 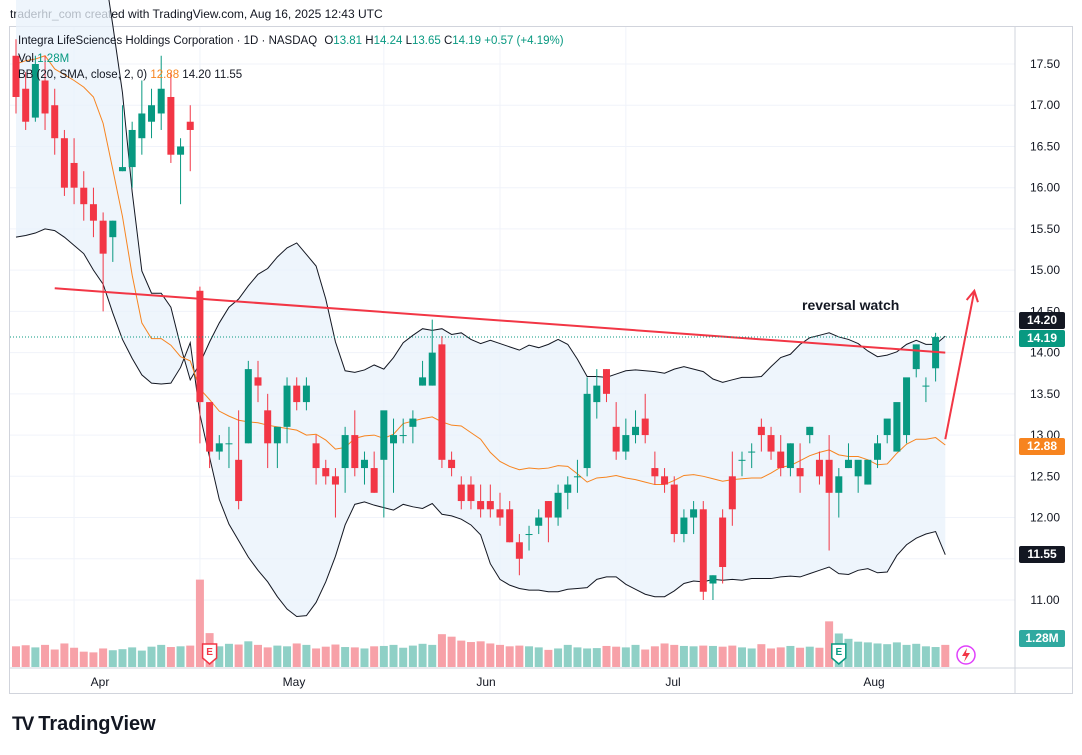 I want to click on close-value: 14.19, so click(x=467, y=41).